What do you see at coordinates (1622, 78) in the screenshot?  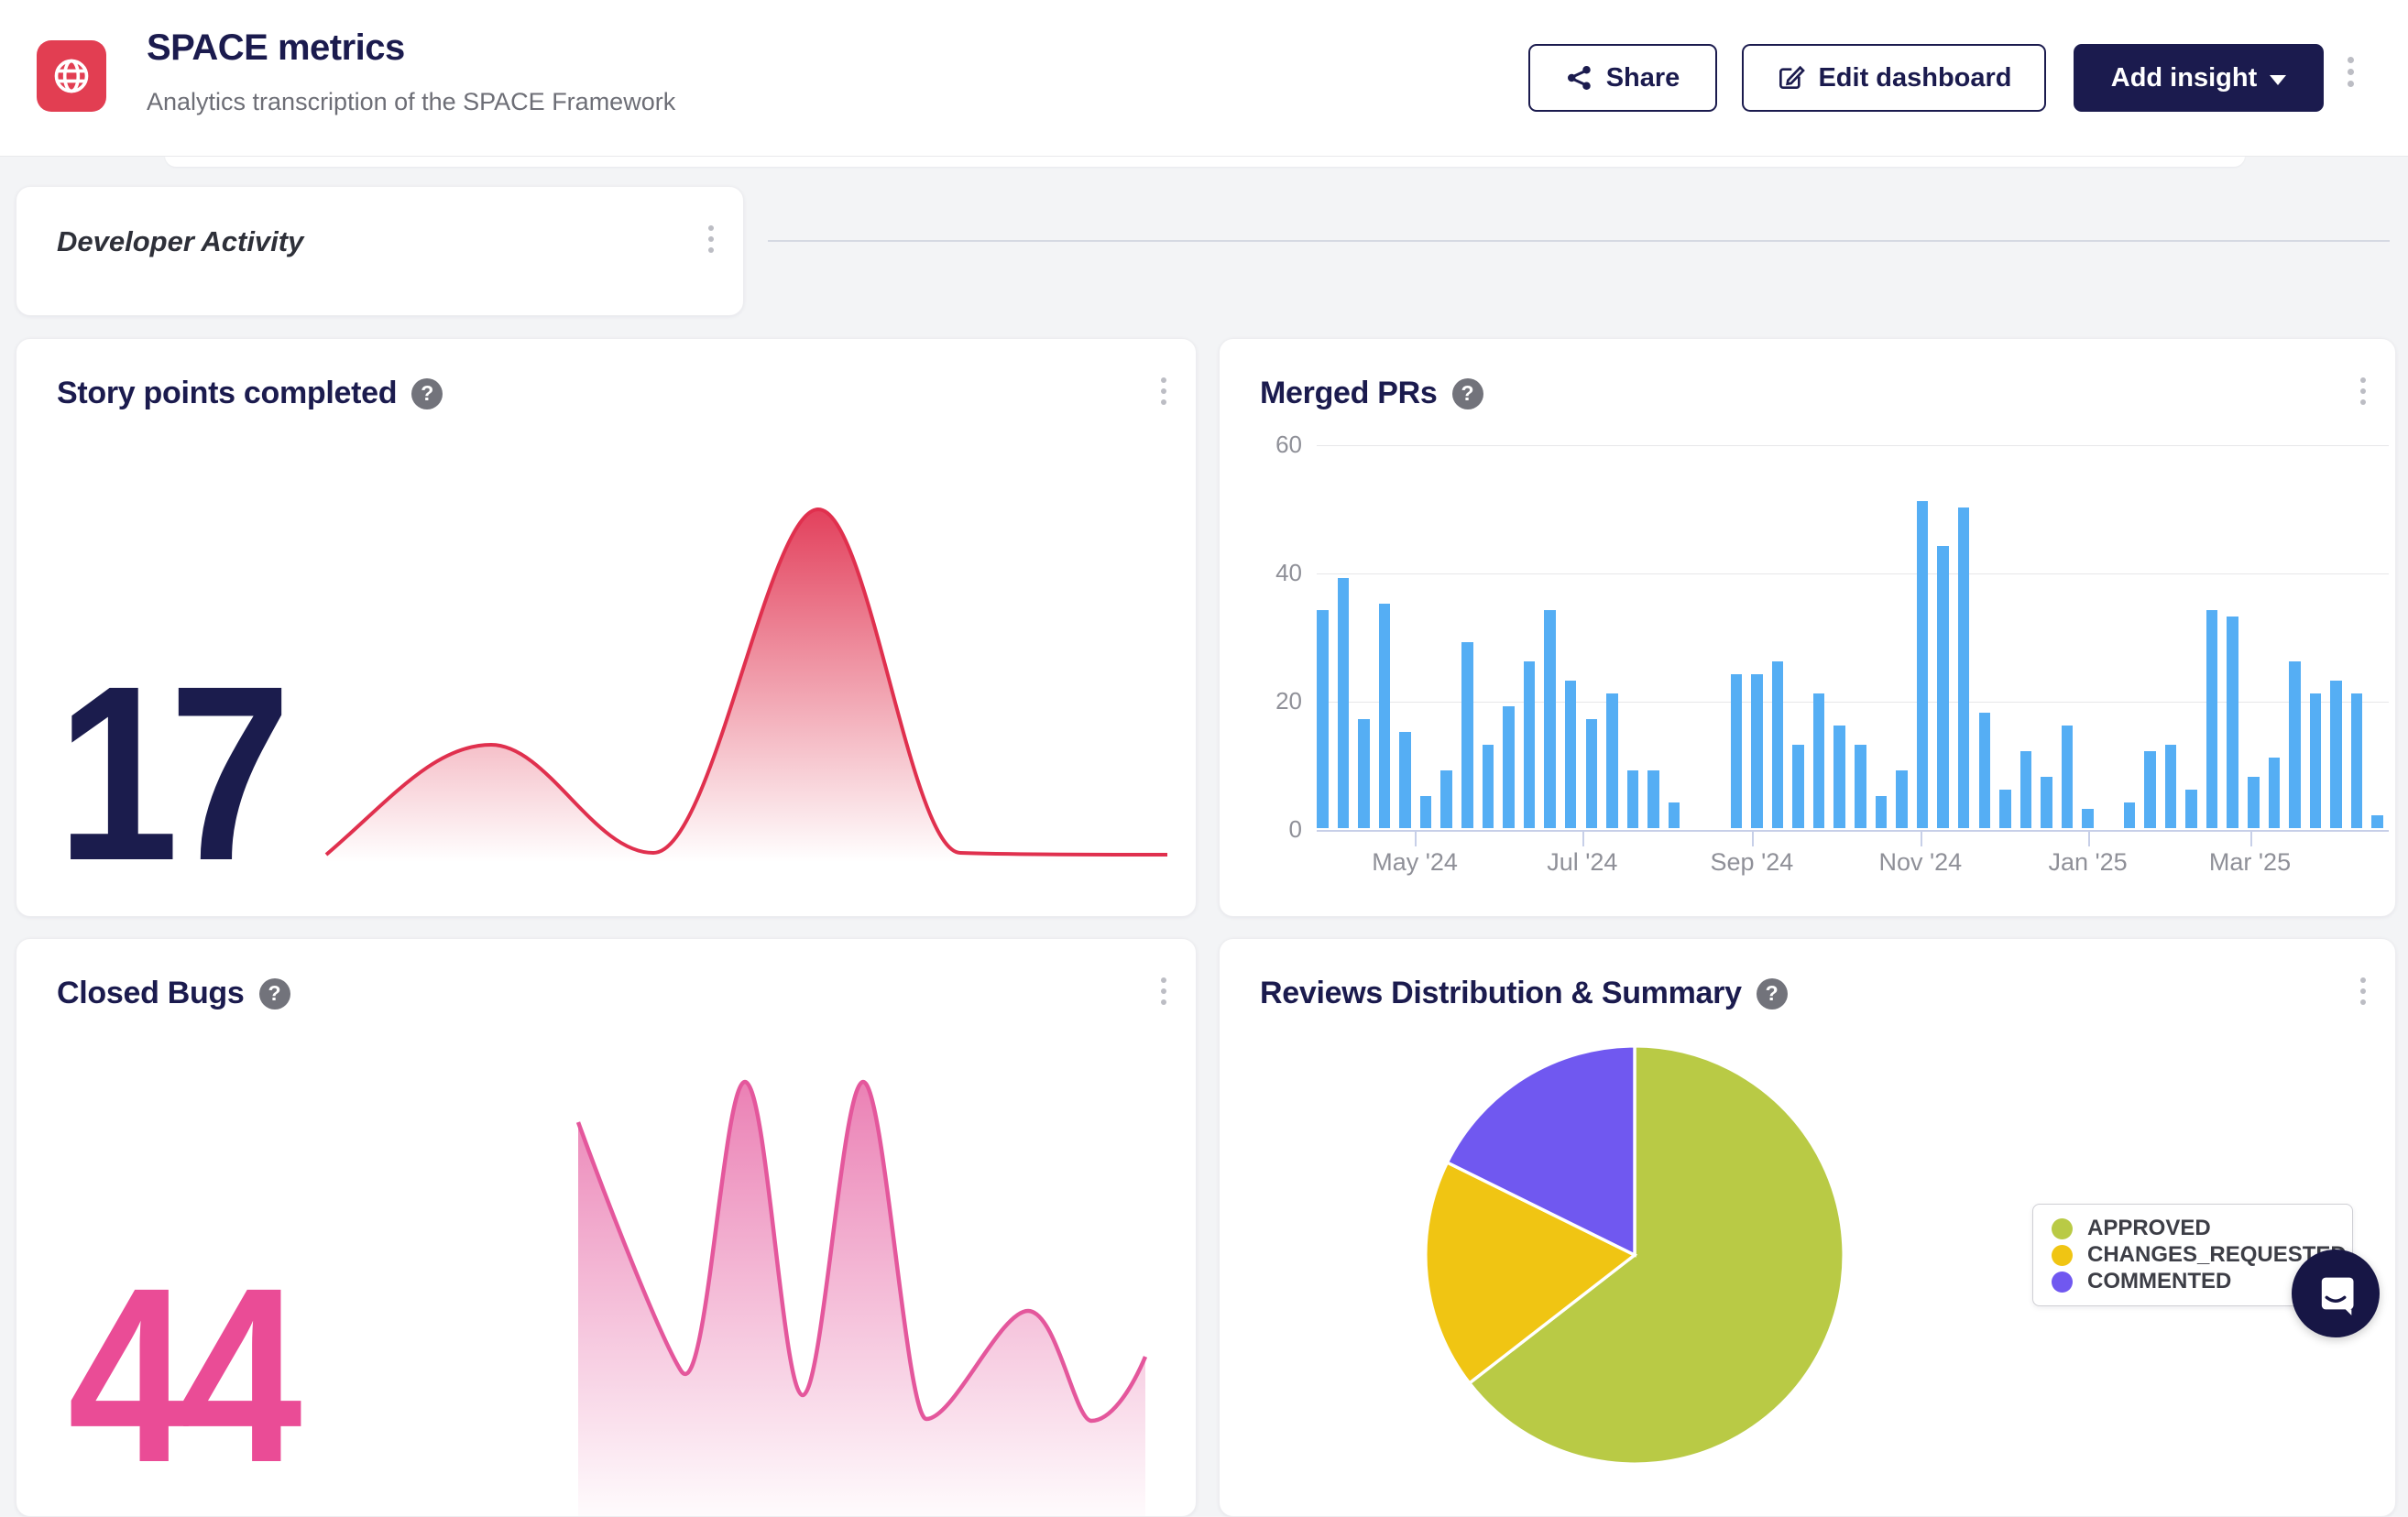 I see `share-button: Share` at bounding box center [1622, 78].